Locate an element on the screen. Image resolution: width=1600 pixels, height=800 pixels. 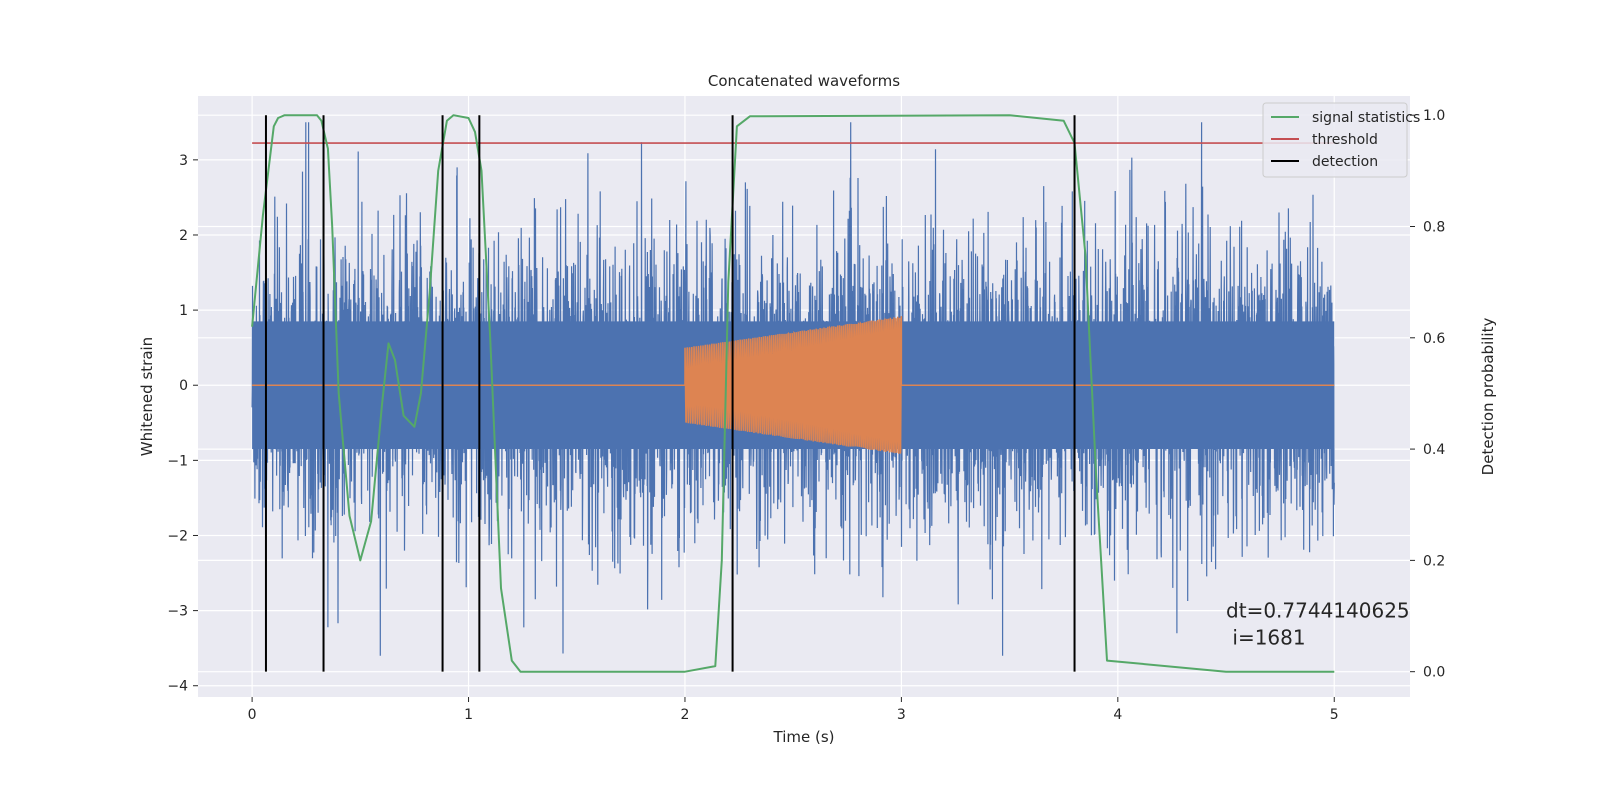
y2-tick-label: 0.0 is located at coordinates (1434, 673).